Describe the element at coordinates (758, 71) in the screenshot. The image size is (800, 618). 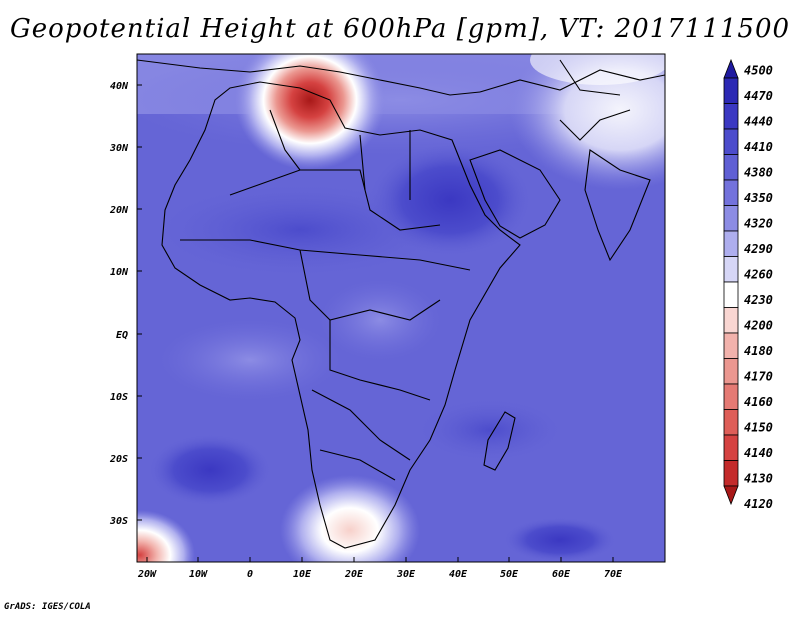
I see `colorbar-label: 4500` at that location.